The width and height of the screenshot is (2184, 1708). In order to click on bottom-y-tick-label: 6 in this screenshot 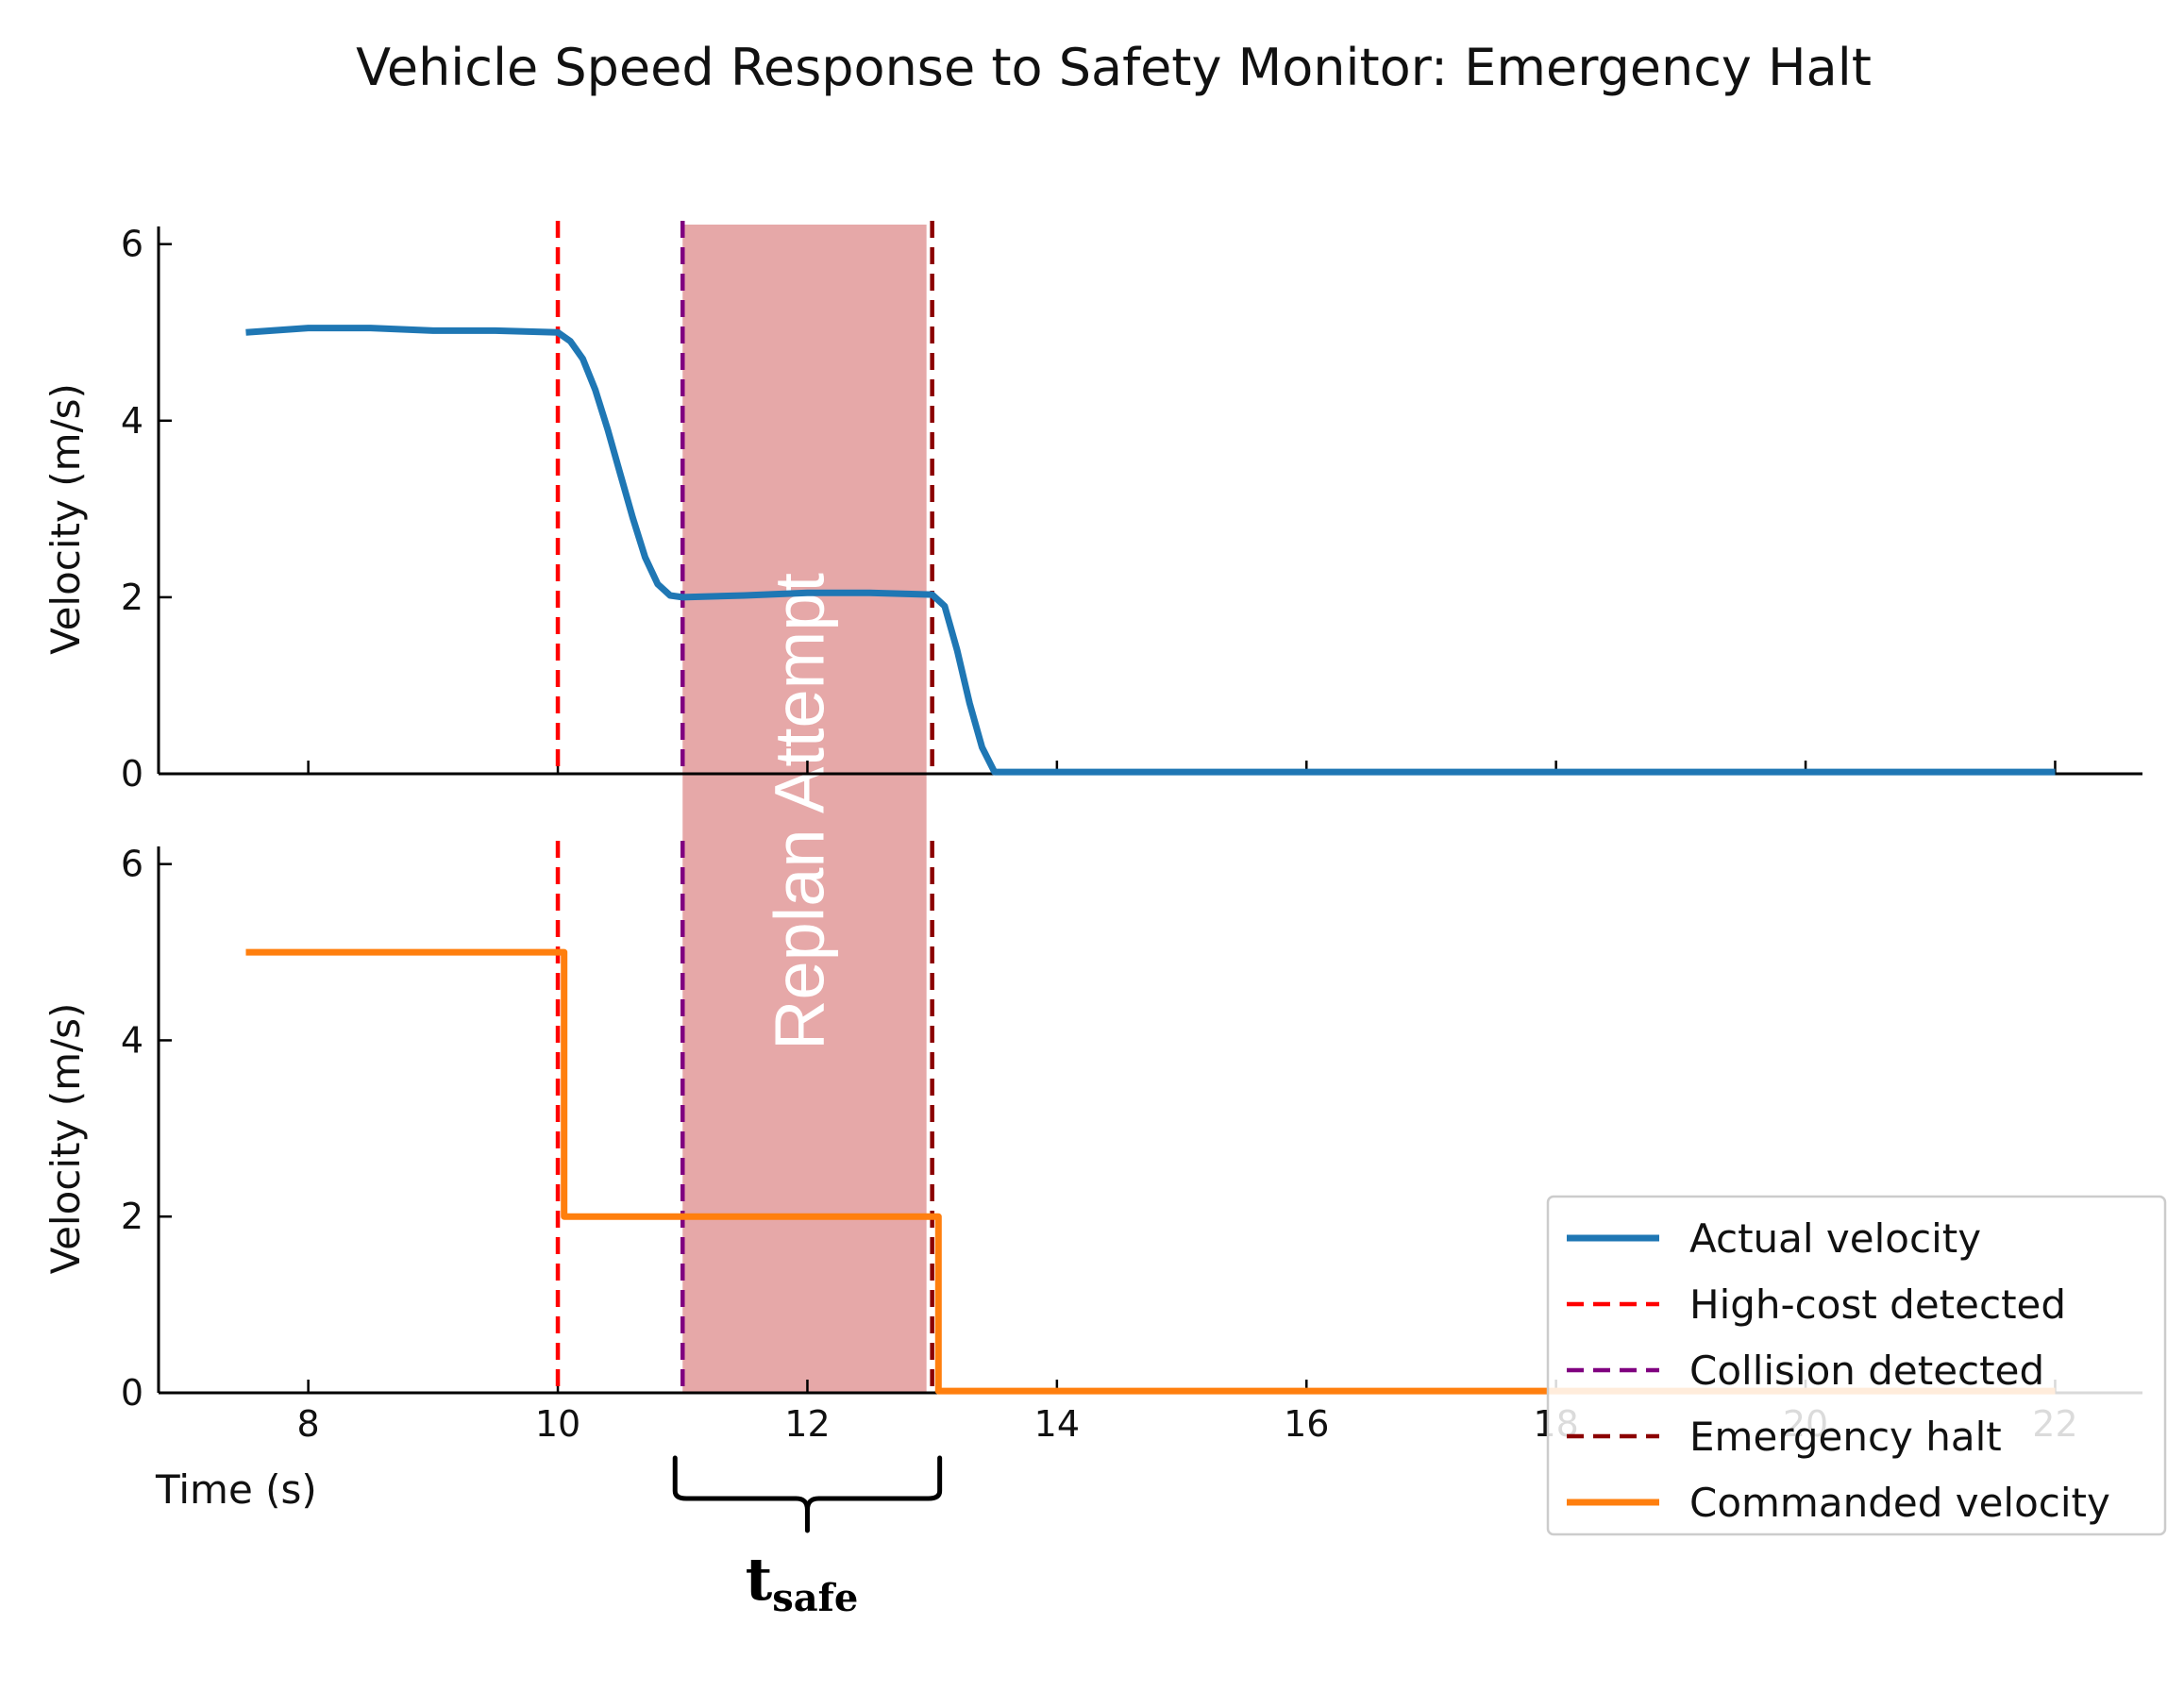, I will do `click(132, 864)`.